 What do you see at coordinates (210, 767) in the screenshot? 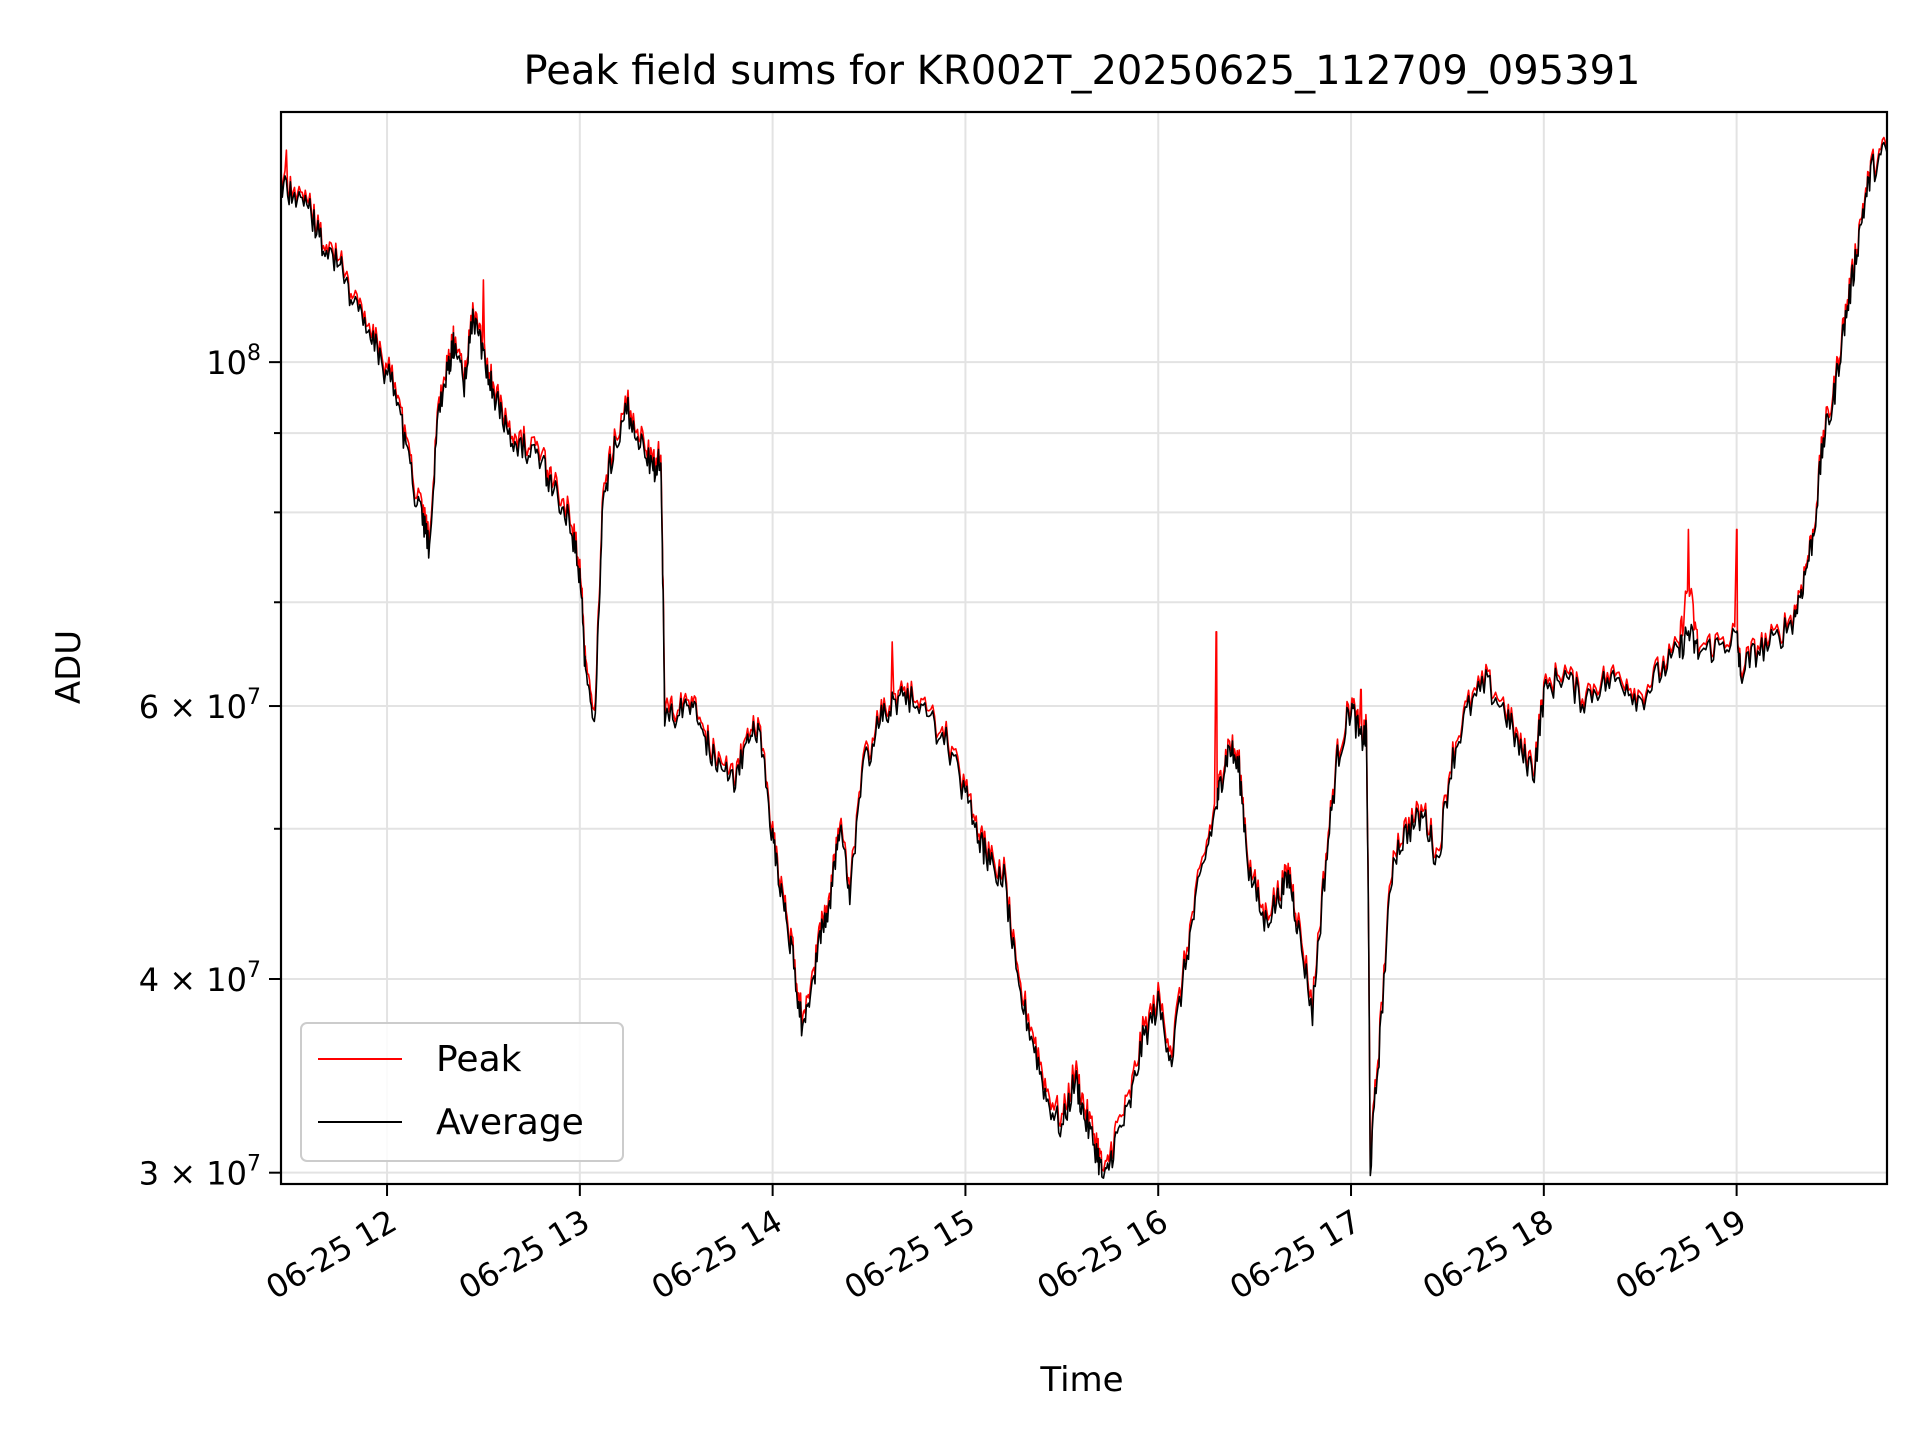
I see `y-axis-ticks: 3 × 107 4 × 107 6 × 107 108` at bounding box center [210, 767].